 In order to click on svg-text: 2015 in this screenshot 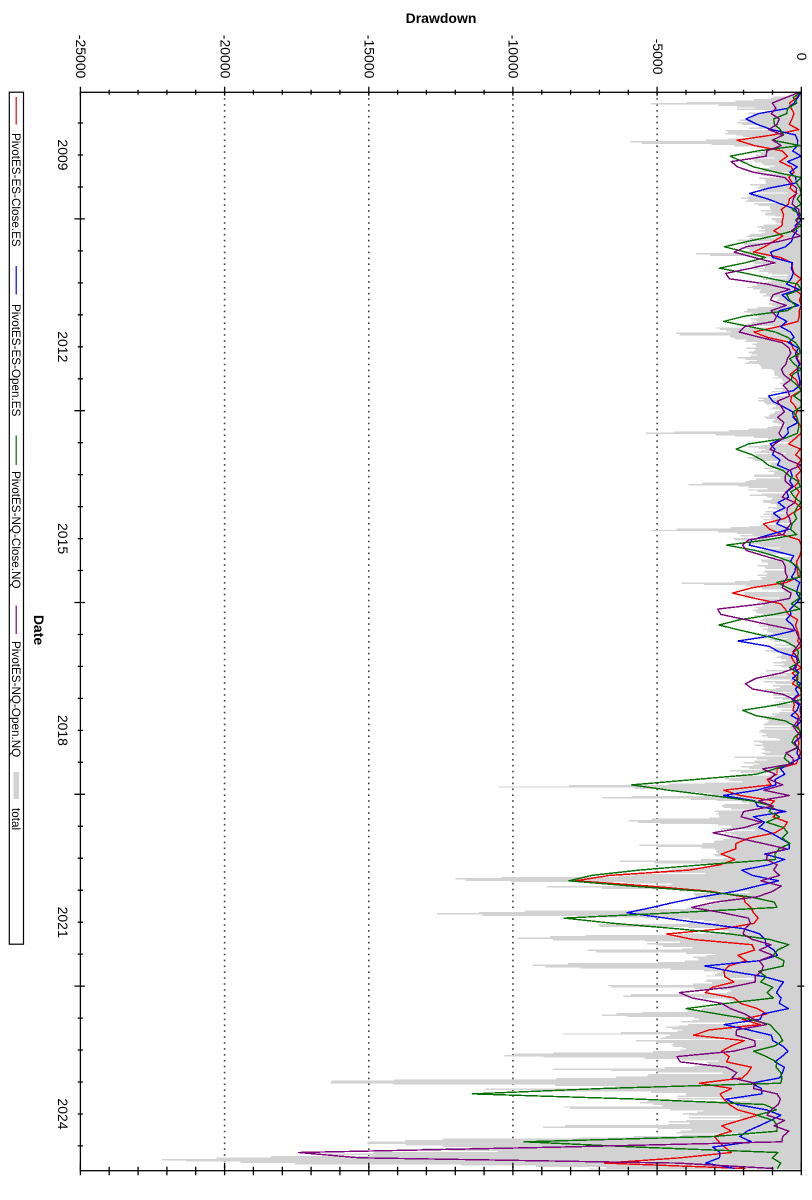, I will do `click(63, 538)`.